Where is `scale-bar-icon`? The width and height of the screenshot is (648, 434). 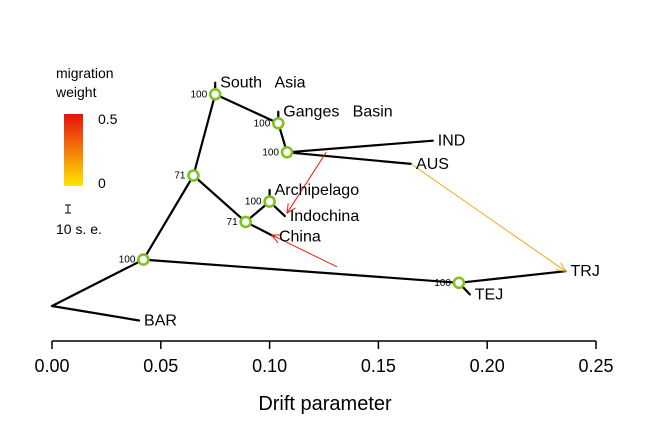 scale-bar-icon is located at coordinates (68, 209).